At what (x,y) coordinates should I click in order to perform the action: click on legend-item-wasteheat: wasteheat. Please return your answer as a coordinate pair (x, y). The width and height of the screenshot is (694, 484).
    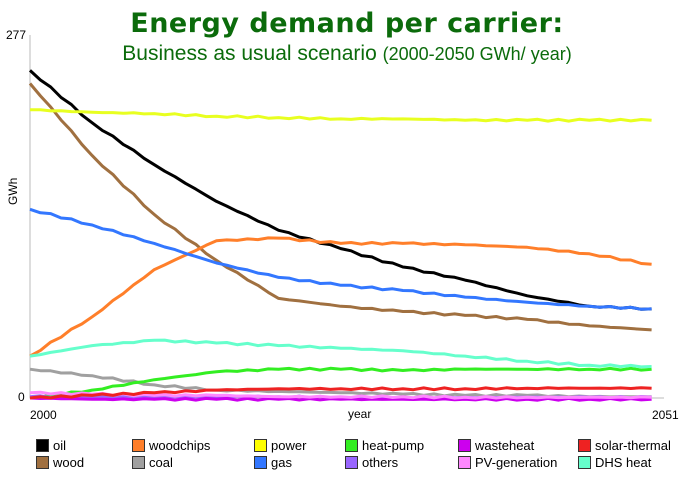
    Looking at the image, I should click on (496, 445).